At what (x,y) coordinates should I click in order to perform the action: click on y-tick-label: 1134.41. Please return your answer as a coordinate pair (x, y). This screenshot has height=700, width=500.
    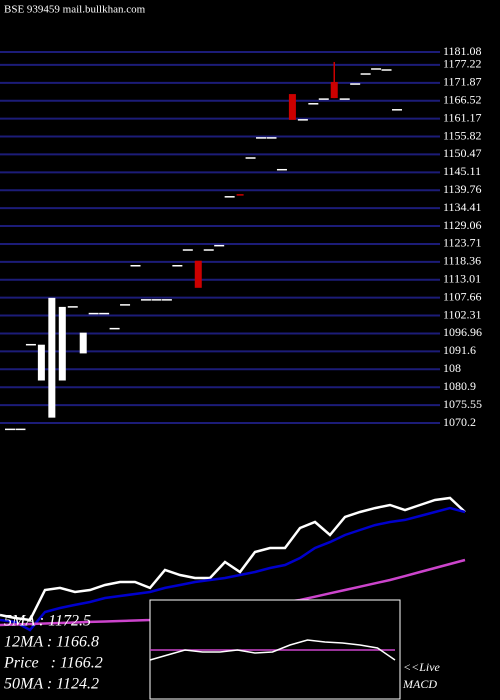
    Looking at the image, I should click on (462, 207).